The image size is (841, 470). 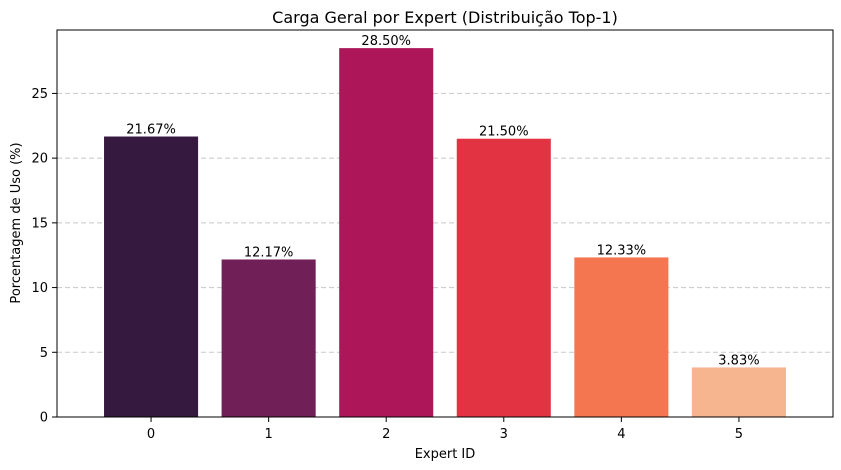 What do you see at coordinates (39, 159) in the screenshot?
I see `y-tick-label: 20` at bounding box center [39, 159].